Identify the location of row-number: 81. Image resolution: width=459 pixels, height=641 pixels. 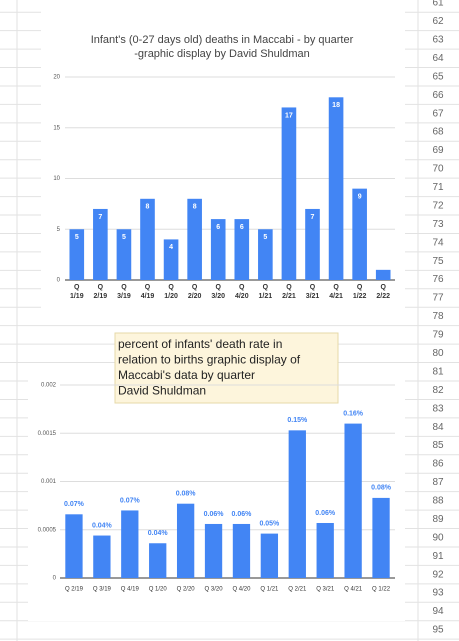
(438, 371).